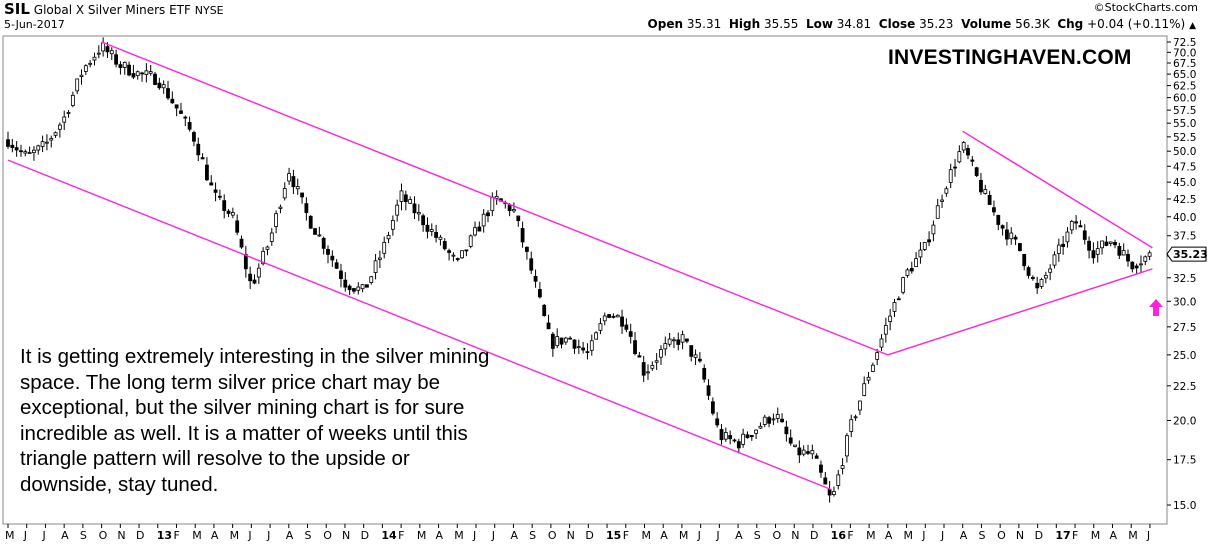 The width and height of the screenshot is (1208, 544). Describe the element at coordinates (589, 535) in the screenshot. I see `x-tick-label: D` at that location.